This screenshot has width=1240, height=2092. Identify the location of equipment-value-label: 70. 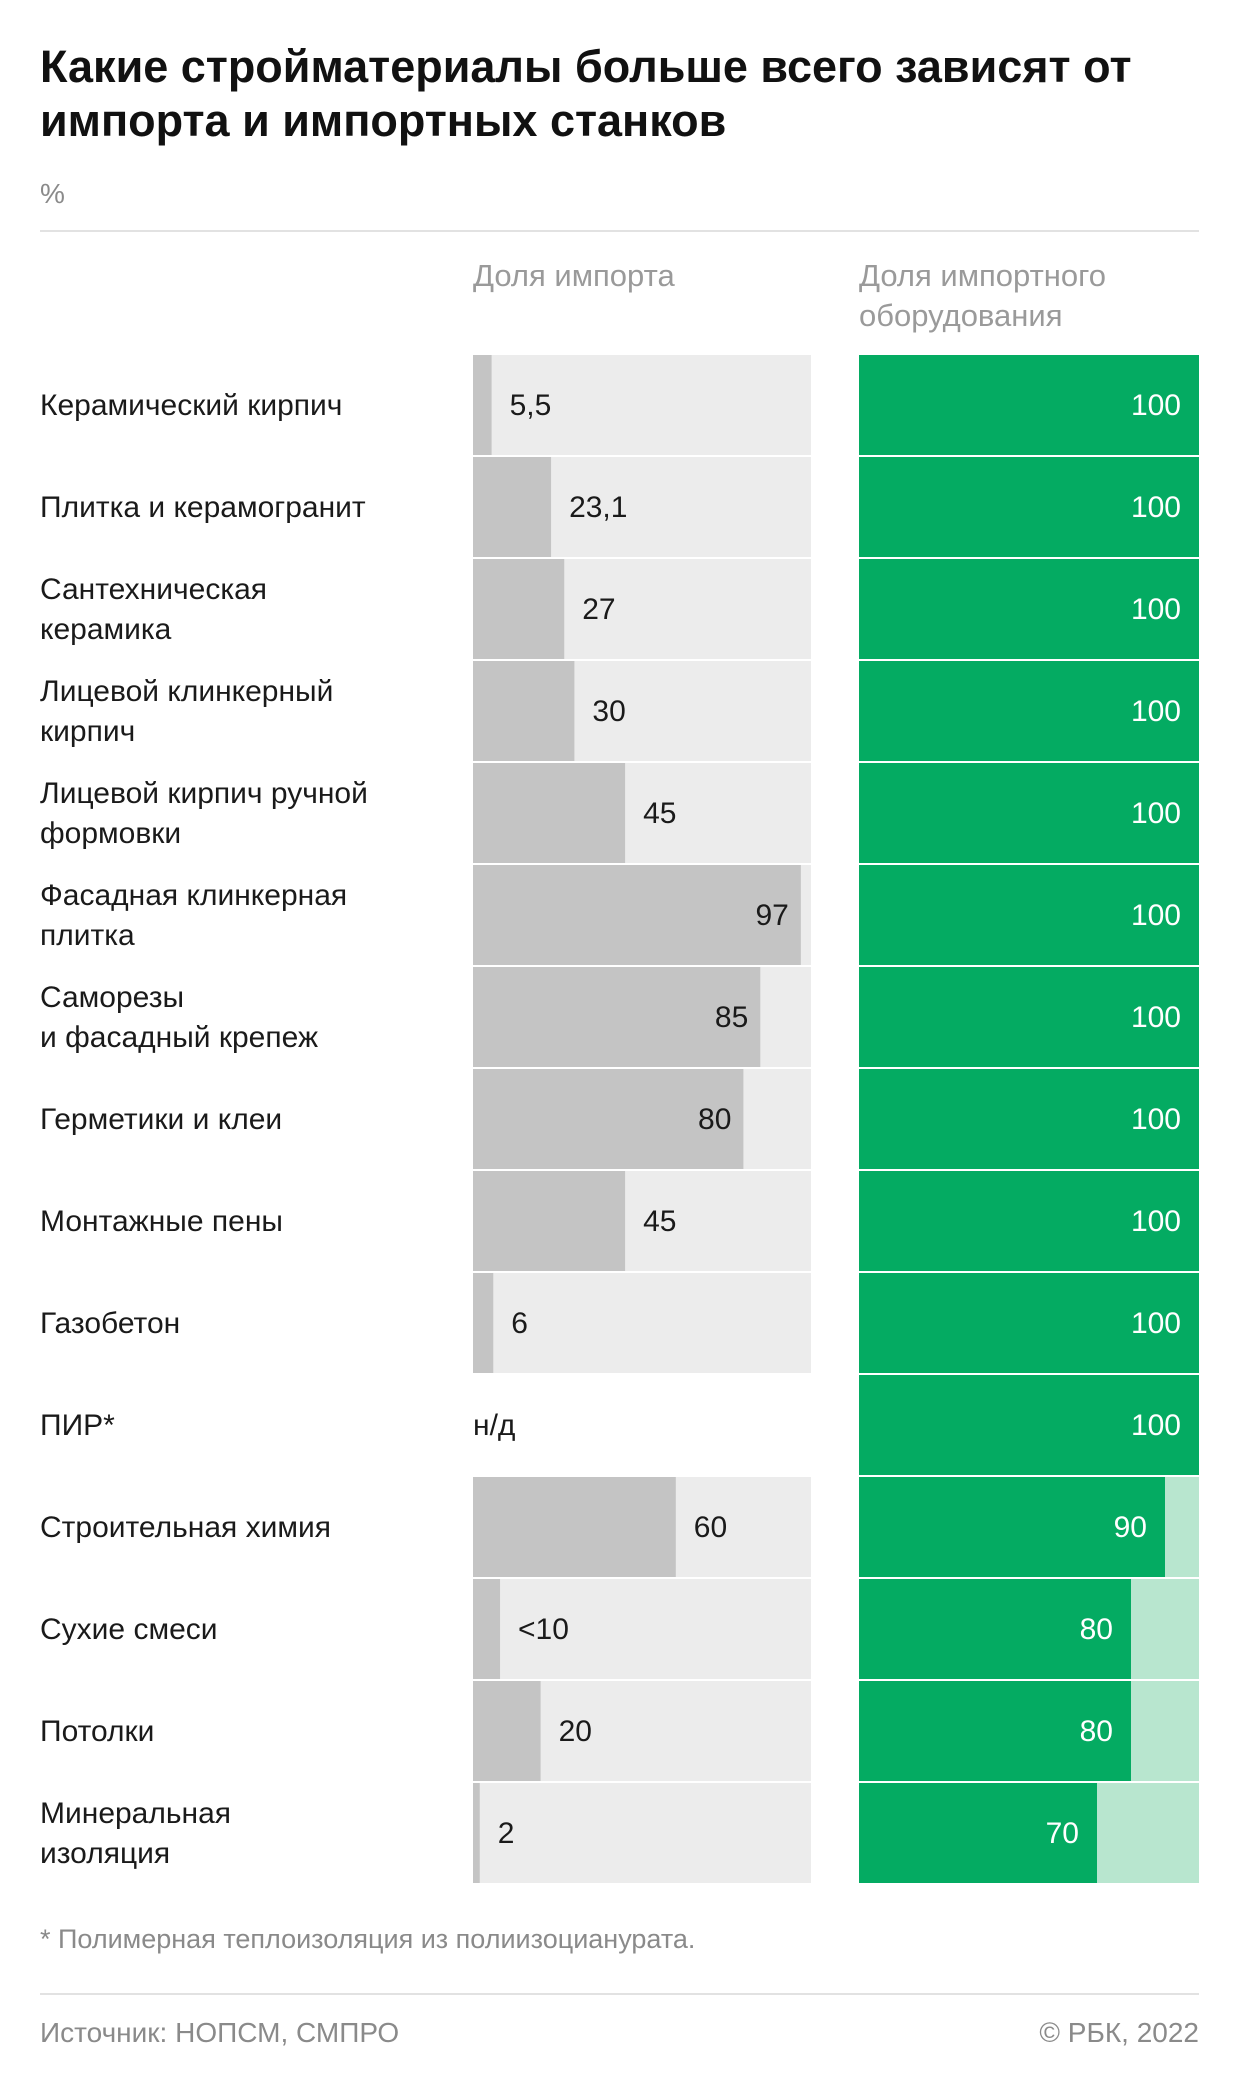
(1062, 1833).